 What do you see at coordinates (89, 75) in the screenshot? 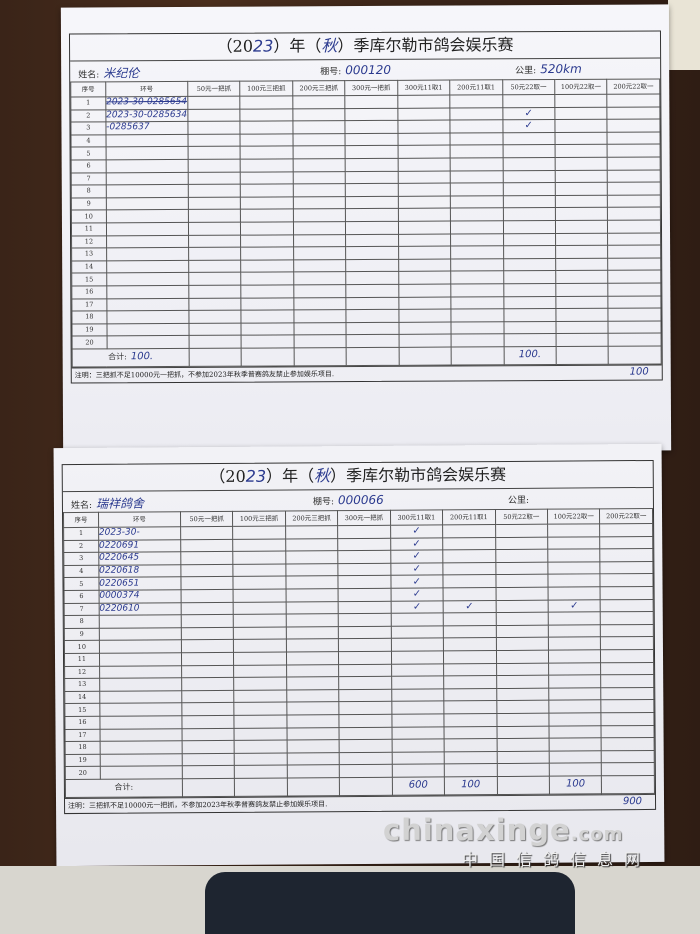
I see `name-label: 姓名:` at bounding box center [89, 75].